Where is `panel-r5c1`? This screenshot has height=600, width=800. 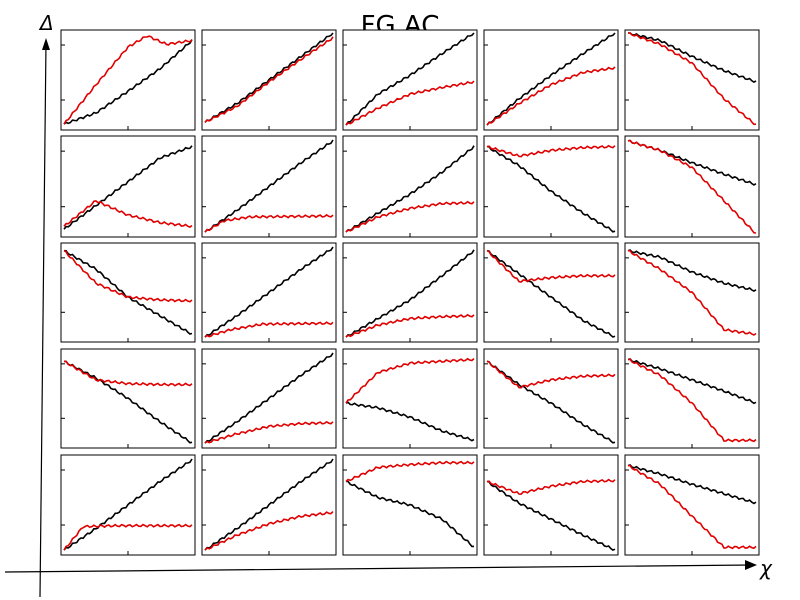
panel-r5c1 is located at coordinates (128, 505).